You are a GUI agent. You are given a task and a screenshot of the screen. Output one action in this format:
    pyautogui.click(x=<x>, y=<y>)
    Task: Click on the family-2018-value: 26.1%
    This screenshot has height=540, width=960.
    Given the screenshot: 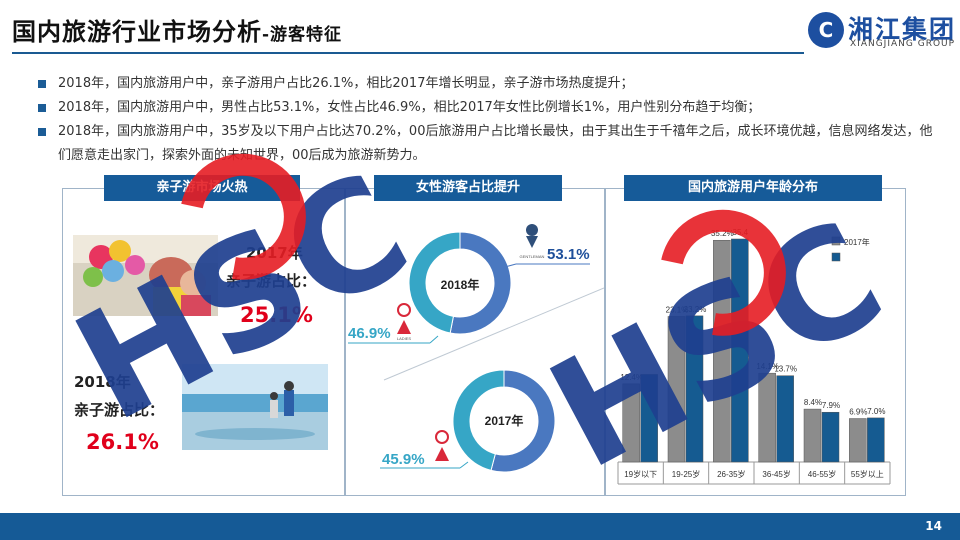 What is the action you would take?
    pyautogui.click(x=122, y=442)
    